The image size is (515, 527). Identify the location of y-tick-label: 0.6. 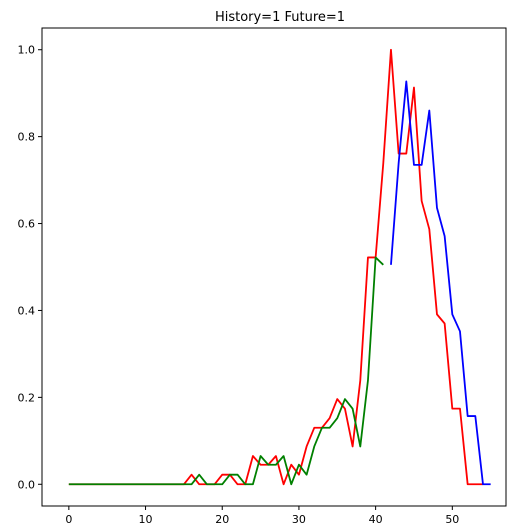
(27, 224).